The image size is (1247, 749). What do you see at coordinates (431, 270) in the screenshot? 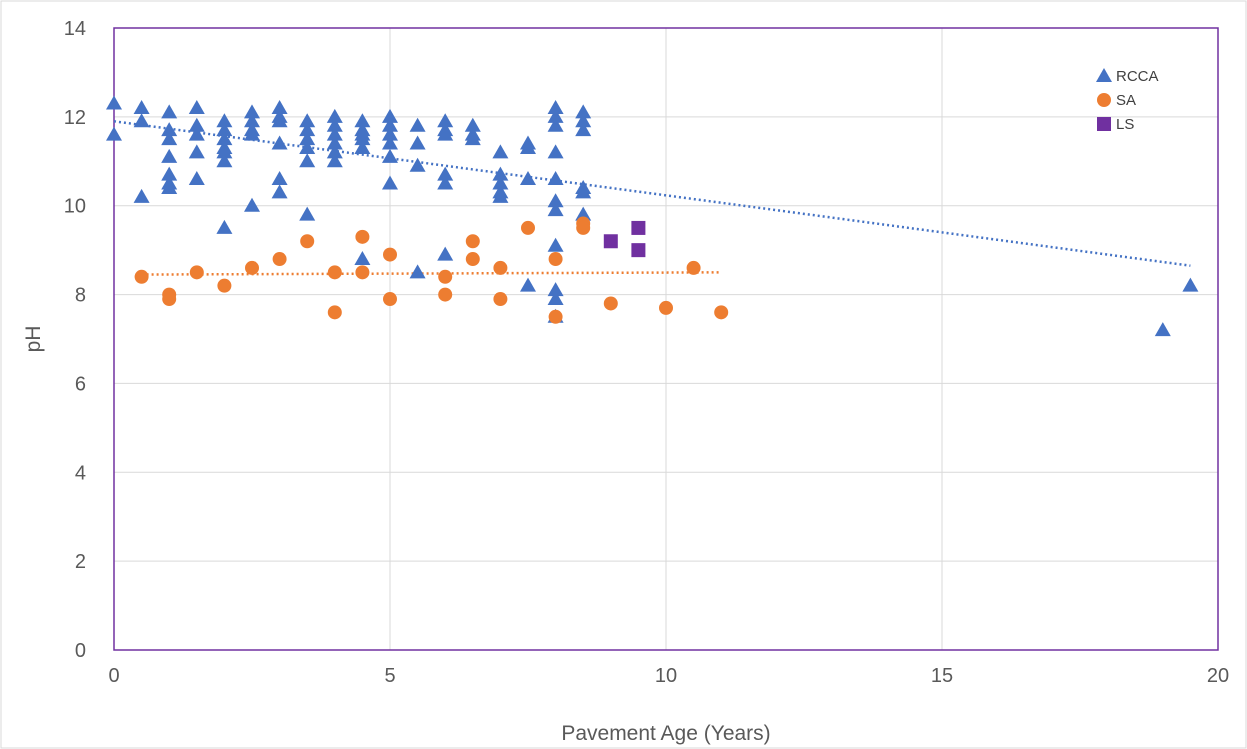
I see `series-sa` at bounding box center [431, 270].